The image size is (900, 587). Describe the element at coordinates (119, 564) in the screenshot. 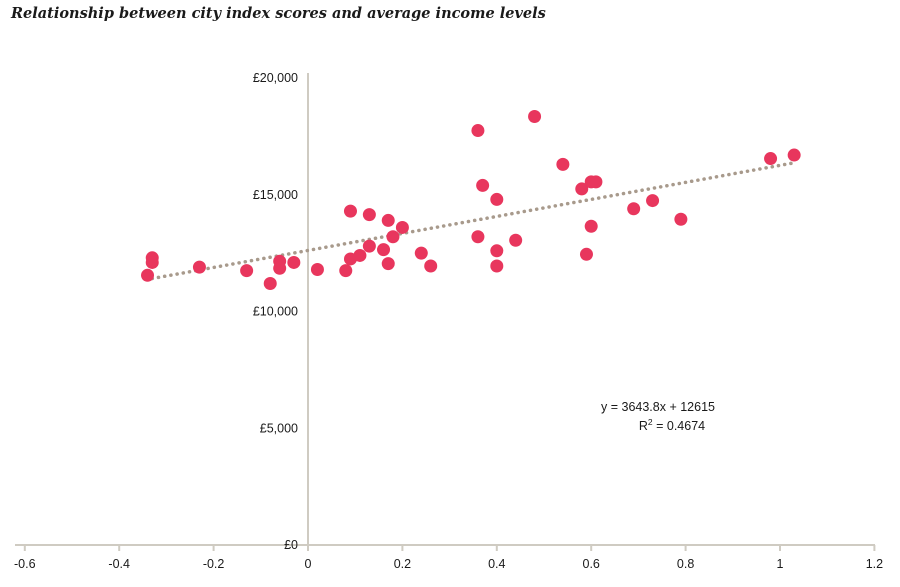

I see `x-tick-label: -0.4` at that location.